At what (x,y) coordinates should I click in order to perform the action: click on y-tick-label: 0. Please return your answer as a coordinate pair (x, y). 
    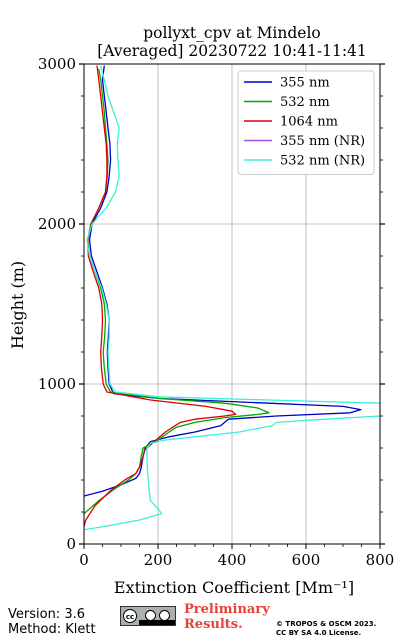
    Looking at the image, I should click on (71, 544).